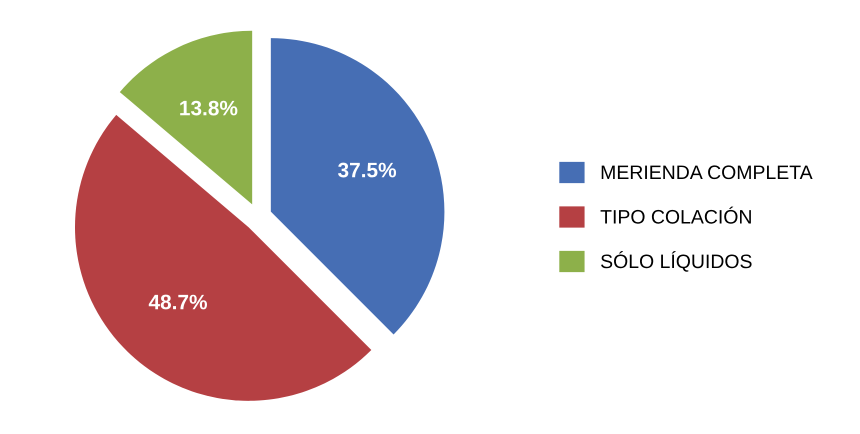  Describe the element at coordinates (676, 261) in the screenshot. I see `legend-label: SÓLO LÍQUIDOS` at that location.